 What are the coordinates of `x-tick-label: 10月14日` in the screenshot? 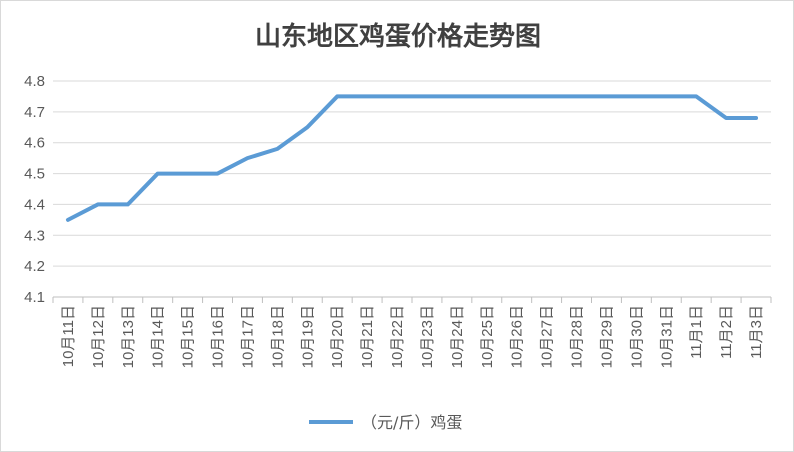 It's located at (158, 336).